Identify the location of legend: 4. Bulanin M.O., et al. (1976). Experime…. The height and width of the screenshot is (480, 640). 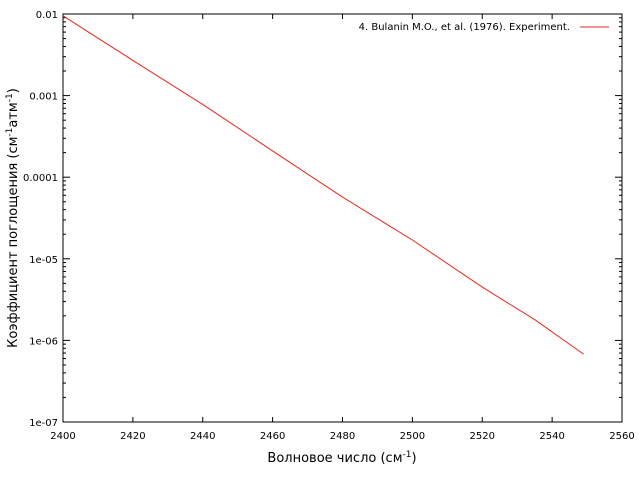
(484, 27).